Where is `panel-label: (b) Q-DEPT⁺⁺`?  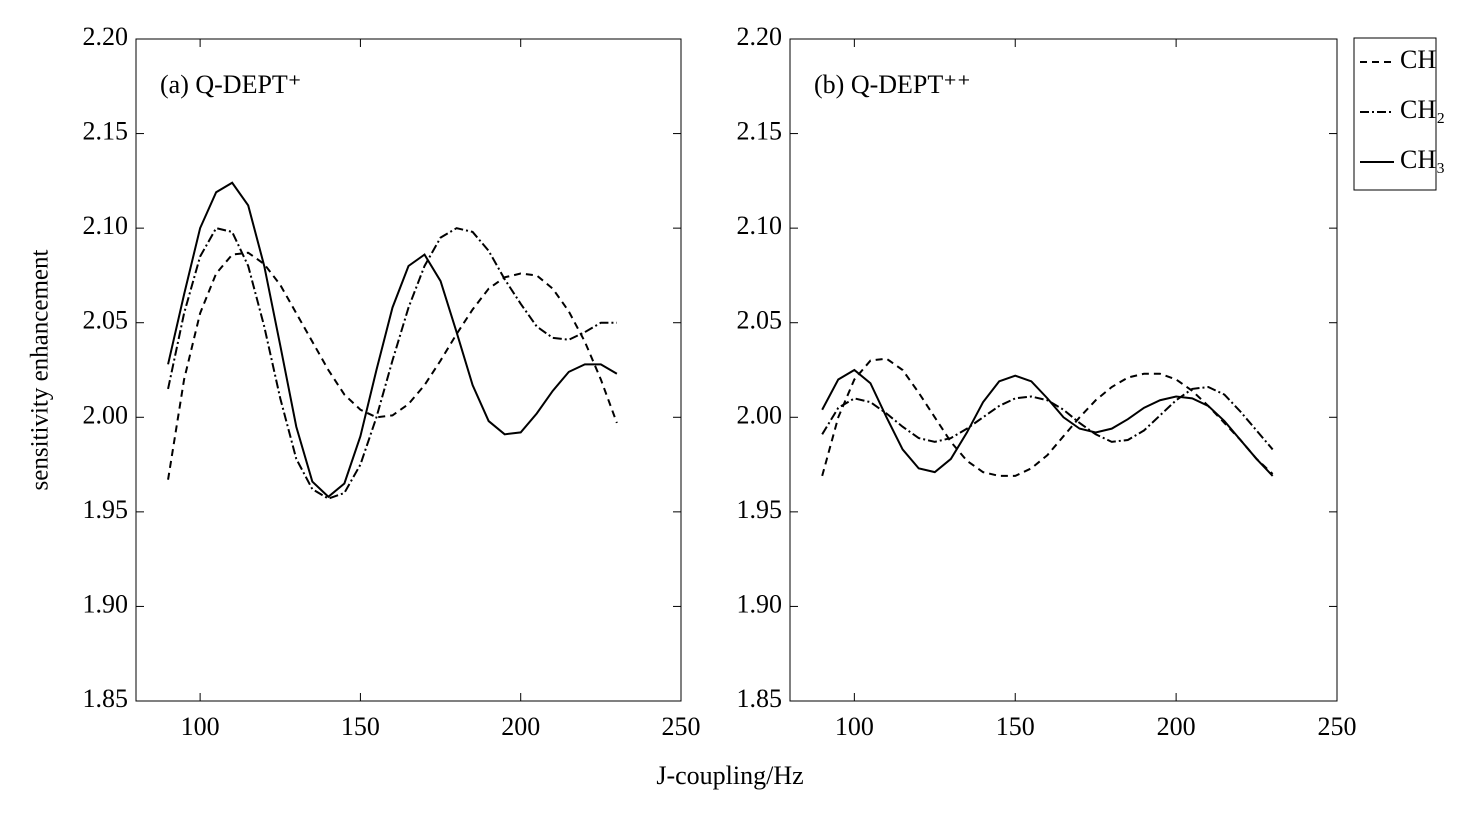
panel-label: (b) Q-DEPT⁺⁺ is located at coordinates (892, 84).